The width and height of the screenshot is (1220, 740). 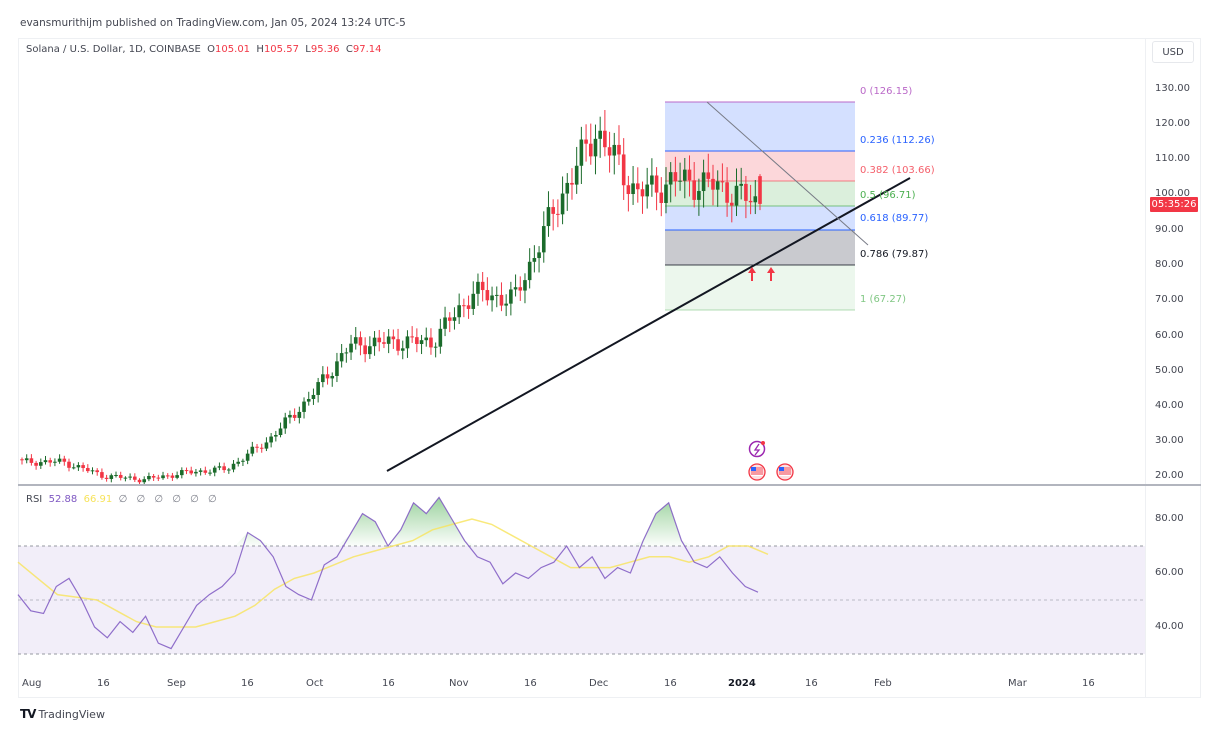 What do you see at coordinates (1173, 52) in the screenshot?
I see `currency-button: USD` at bounding box center [1173, 52].